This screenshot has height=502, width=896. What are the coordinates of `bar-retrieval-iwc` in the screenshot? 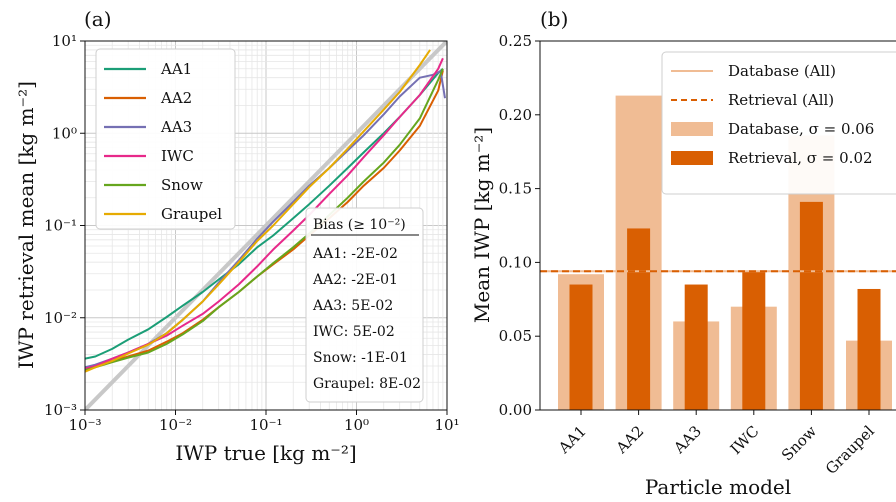 It's located at (753, 340).